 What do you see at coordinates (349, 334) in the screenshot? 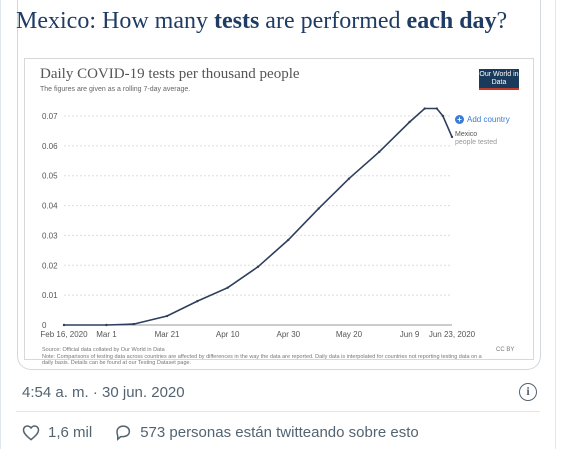
I see `x-tick-label: May 20` at bounding box center [349, 334].